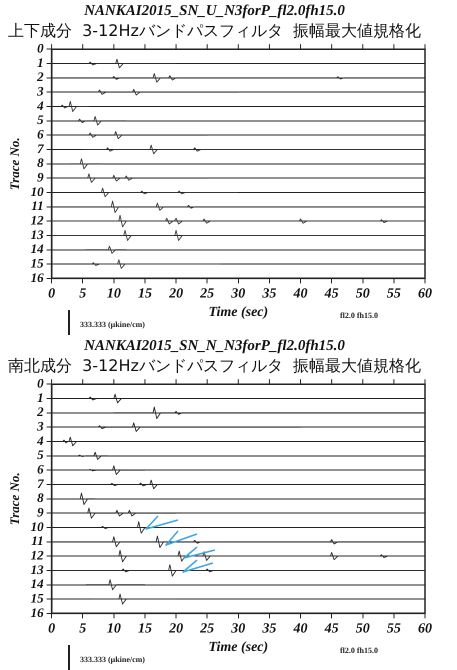 Image resolution: width=457 pixels, height=670 pixels. I want to click on chart-subtitle: 南北成分 3-12Hzバンドパスフィルタ 振幅最大値規格化, so click(215, 365).